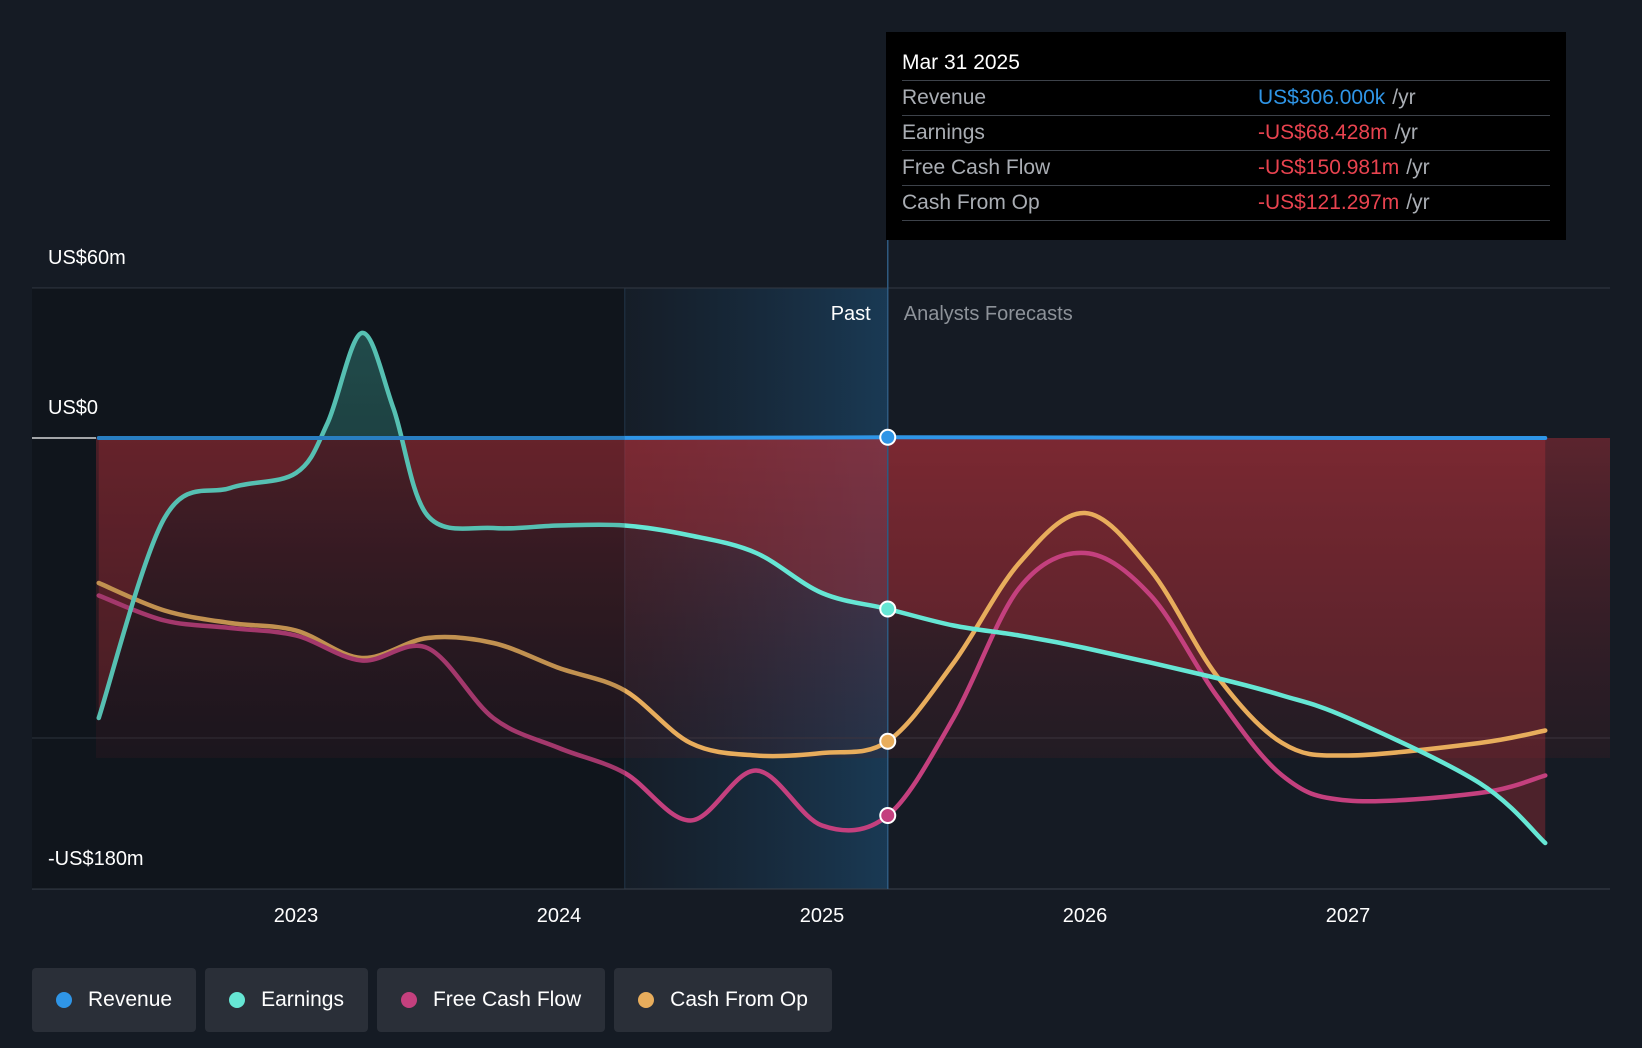 This screenshot has height=1048, width=1642. What do you see at coordinates (888, 741) in the screenshot?
I see `hover-marker-cash-from-op` at bounding box center [888, 741].